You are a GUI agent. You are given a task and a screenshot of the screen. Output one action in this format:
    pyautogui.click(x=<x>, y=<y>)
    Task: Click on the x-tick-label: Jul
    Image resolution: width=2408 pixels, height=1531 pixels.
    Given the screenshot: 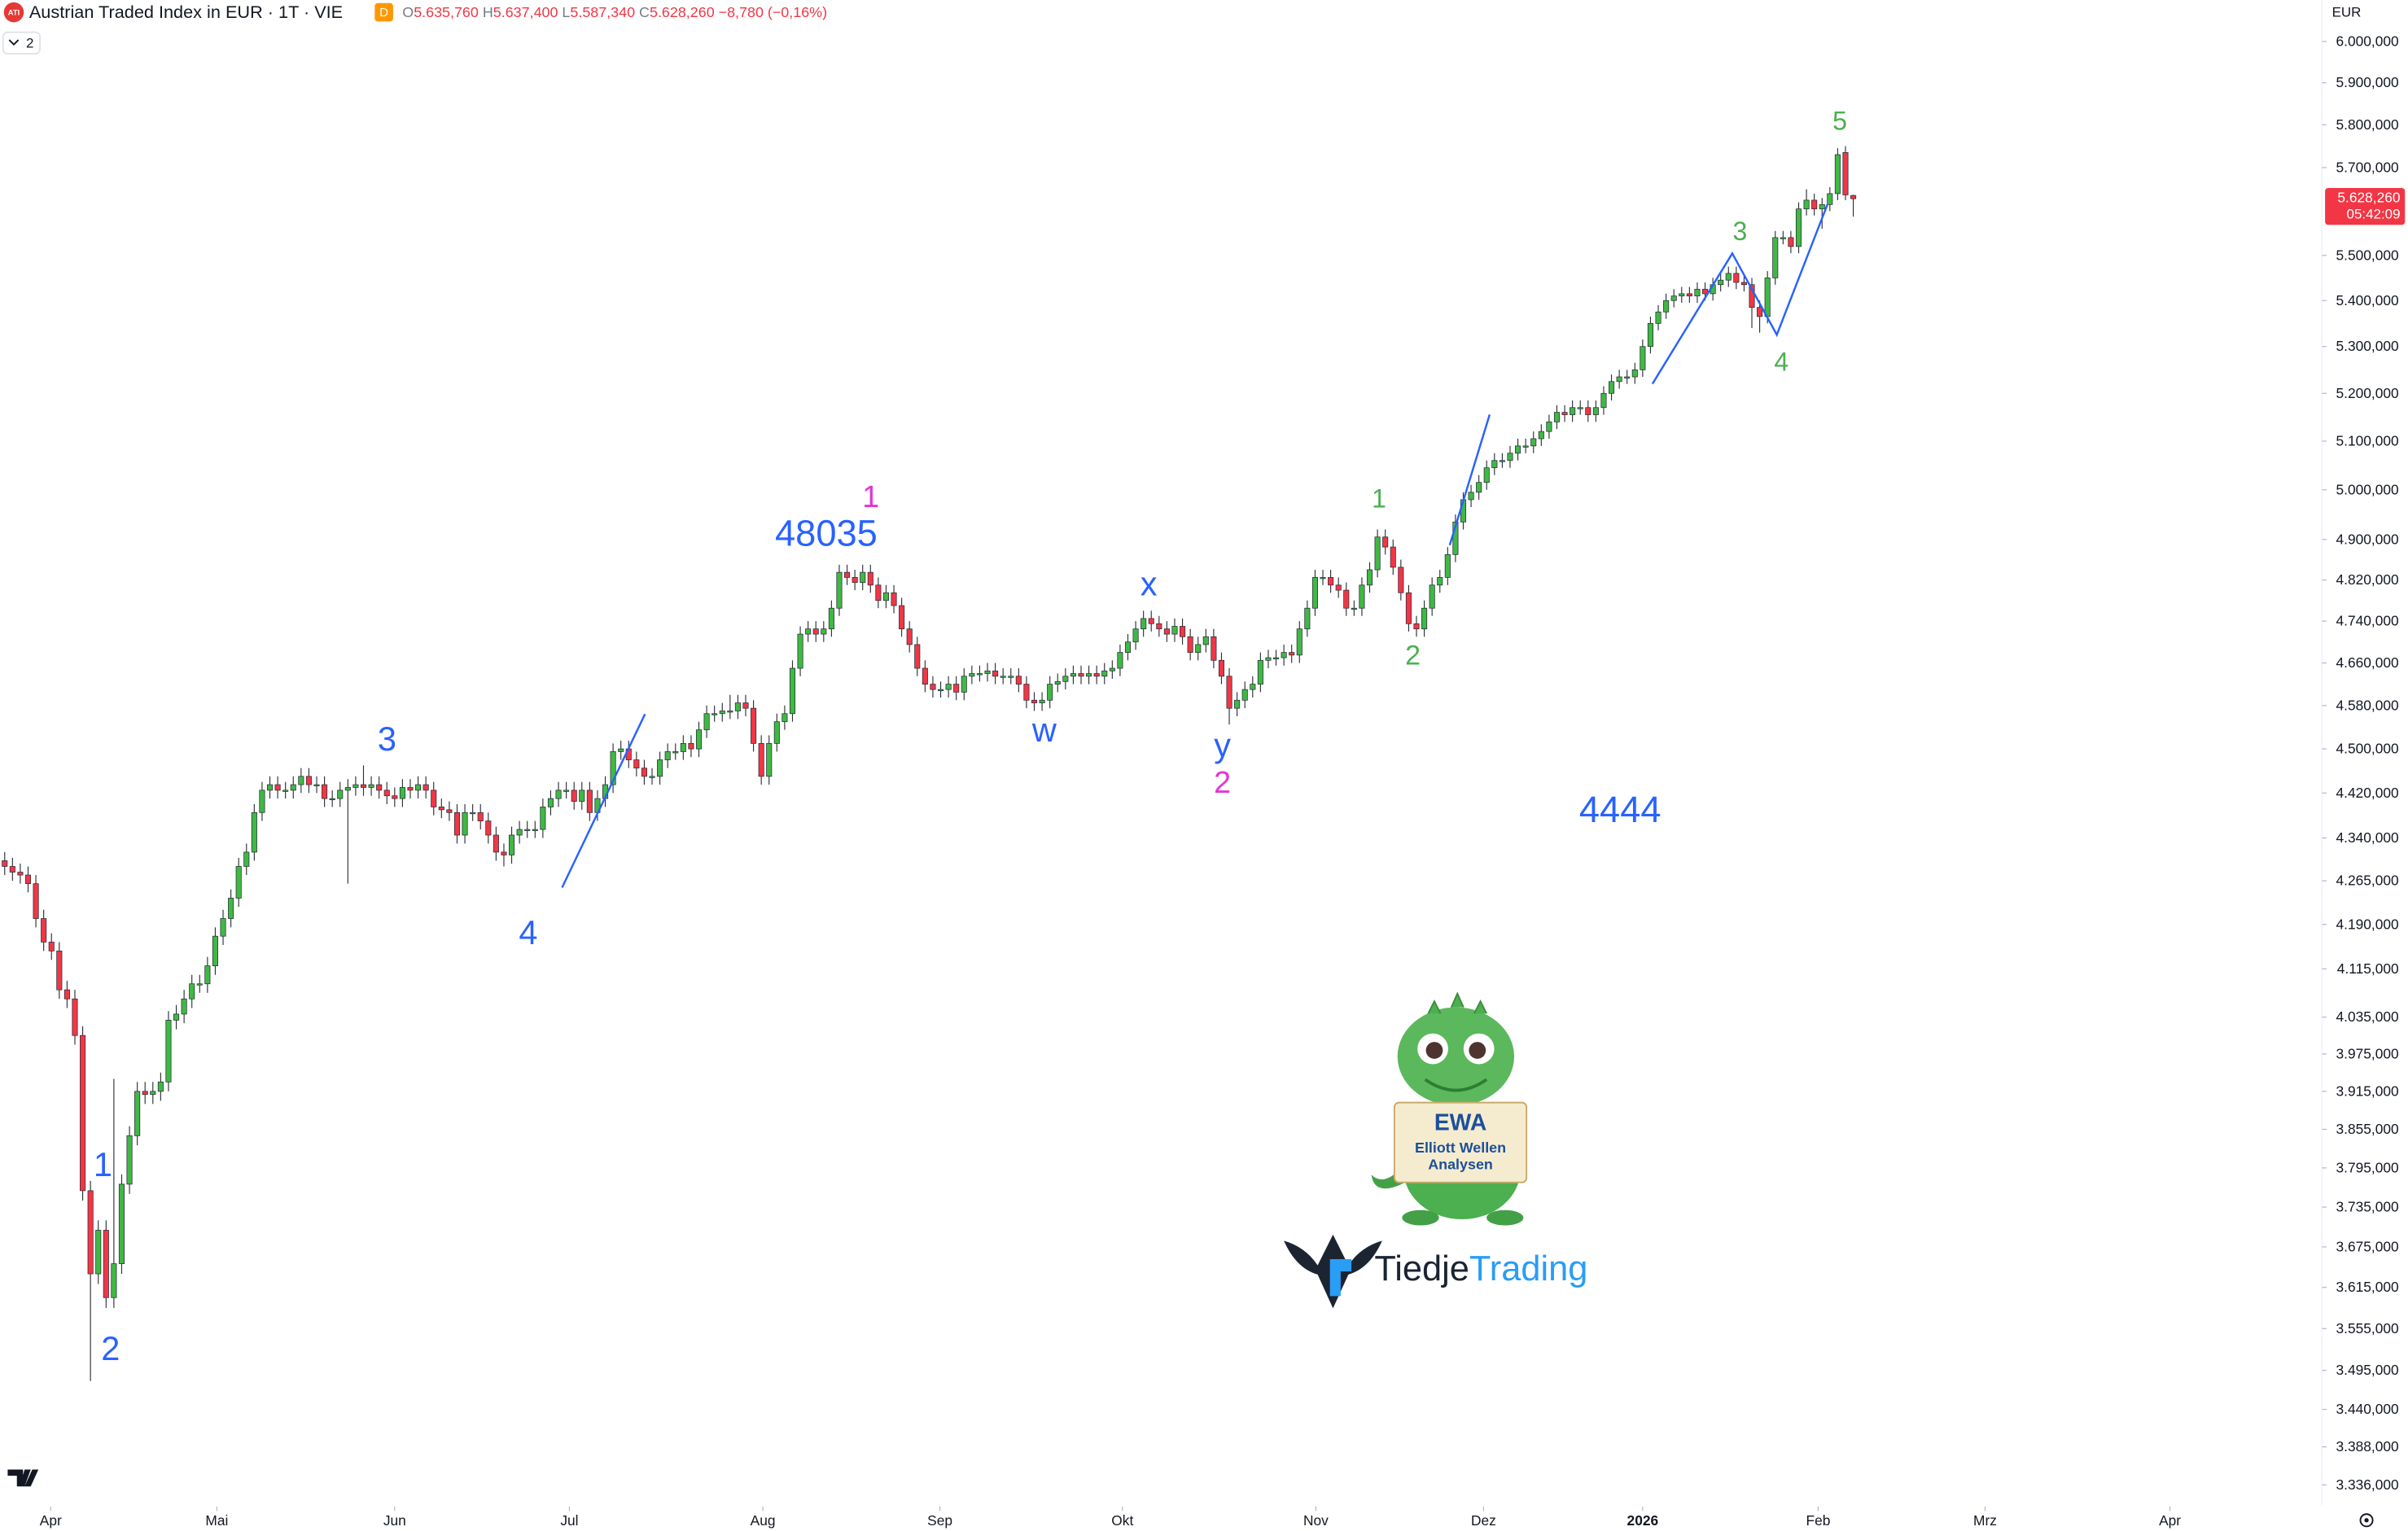 What is the action you would take?
    pyautogui.click(x=569, y=1520)
    